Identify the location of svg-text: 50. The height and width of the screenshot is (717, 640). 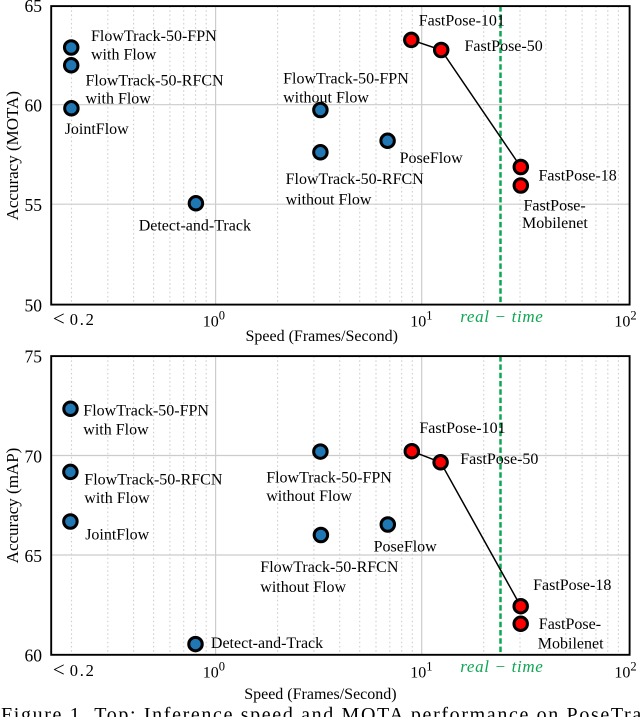
(34, 305).